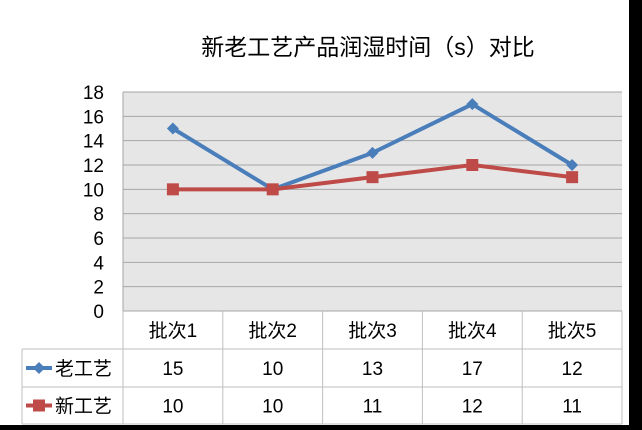  I want to click on y-tick-label: 4, so click(98, 263).